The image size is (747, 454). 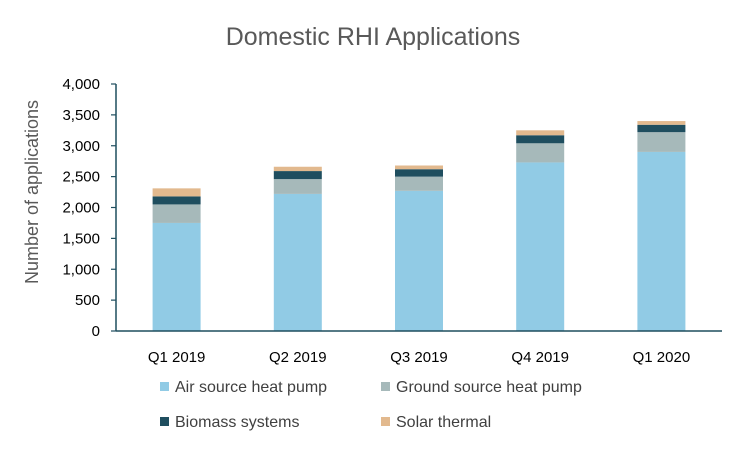 What do you see at coordinates (81, 208) in the screenshot?
I see `y-tick-label: 2,000` at bounding box center [81, 208].